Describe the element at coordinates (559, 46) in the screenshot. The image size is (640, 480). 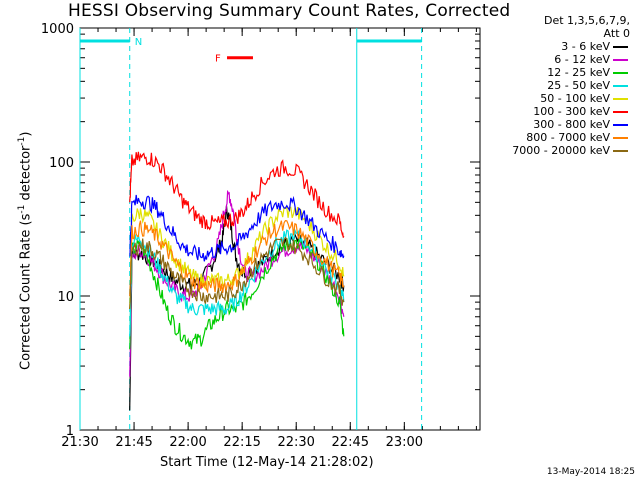
I see `legend-item-3-6: 3 - 6 keV` at that location.